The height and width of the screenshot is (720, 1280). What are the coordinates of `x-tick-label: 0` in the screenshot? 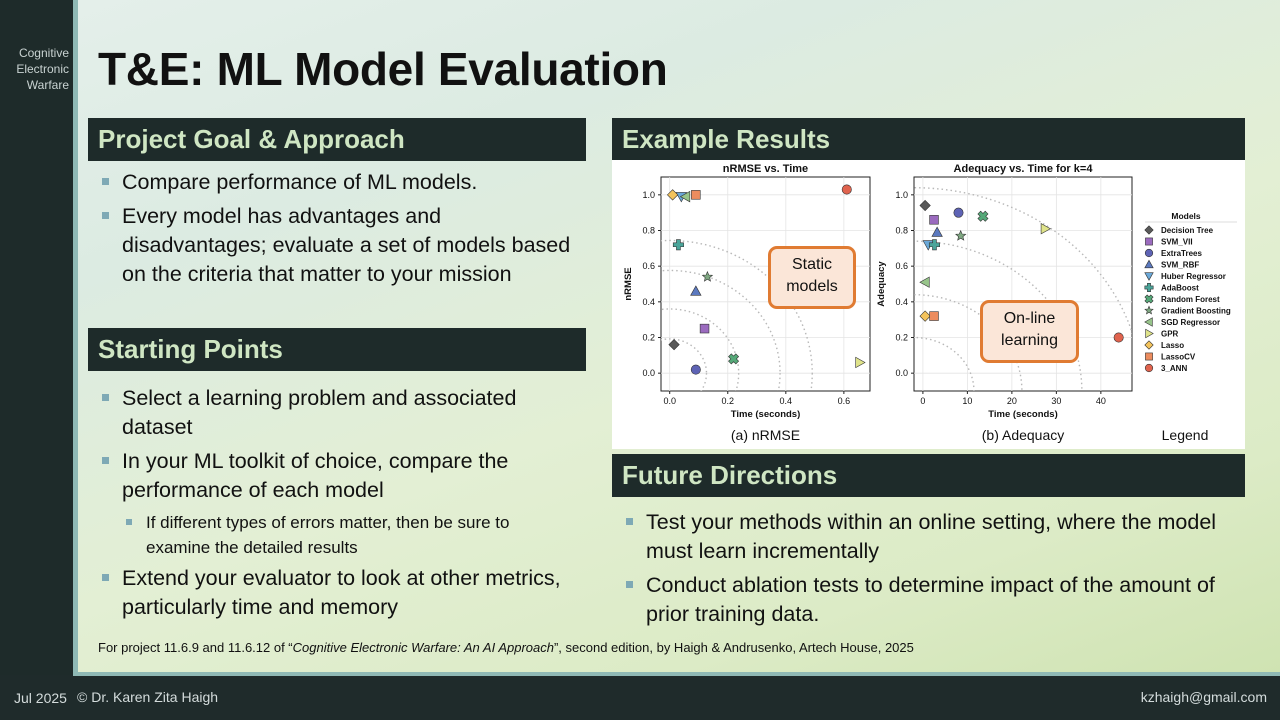 It's located at (922, 401).